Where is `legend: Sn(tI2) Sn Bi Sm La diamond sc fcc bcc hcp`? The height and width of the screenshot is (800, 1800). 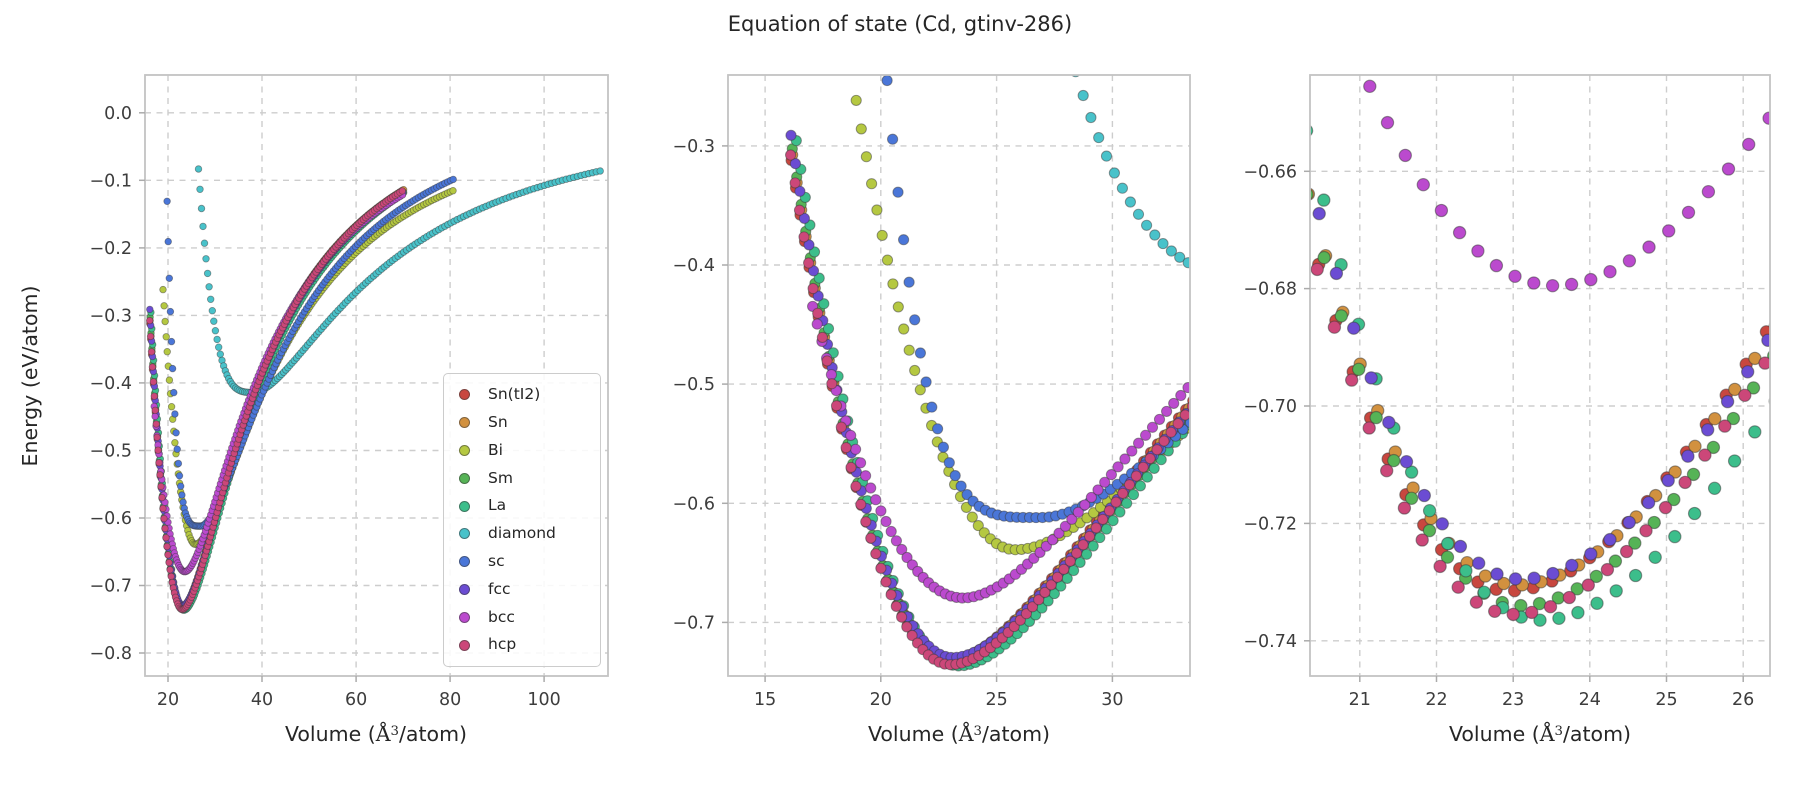 legend: Sn(tI2) Sn Bi Sm La diamond sc fcc bcc hcp is located at coordinates (522, 520).